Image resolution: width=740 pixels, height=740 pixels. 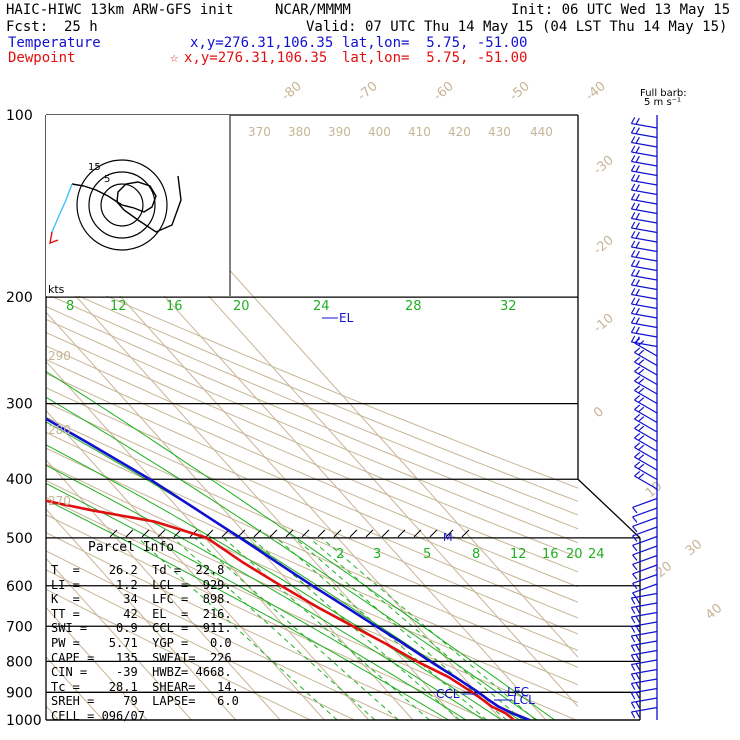 I want to click on pressure-tick-label: 800, so click(x=19, y=662).